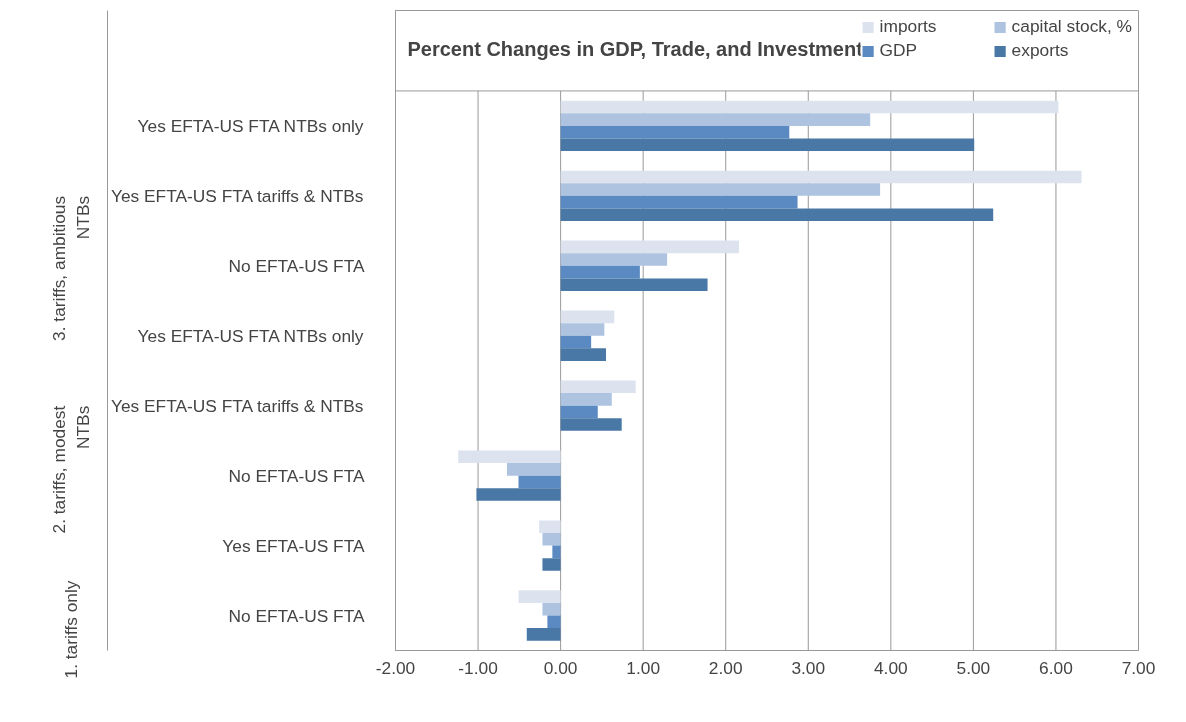 The image size is (1186, 722). Describe the element at coordinates (478, 667) in the screenshot. I see `x-tick-label: -1.00` at that location.